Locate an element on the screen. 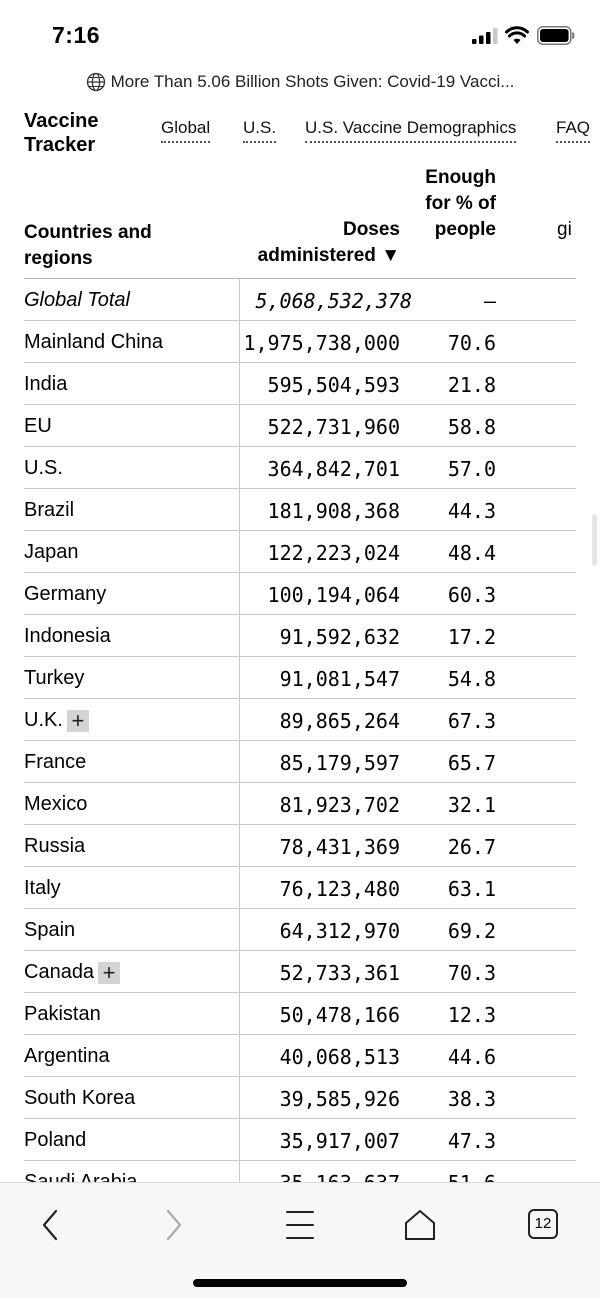  region-cell: Russia is located at coordinates (54, 846).